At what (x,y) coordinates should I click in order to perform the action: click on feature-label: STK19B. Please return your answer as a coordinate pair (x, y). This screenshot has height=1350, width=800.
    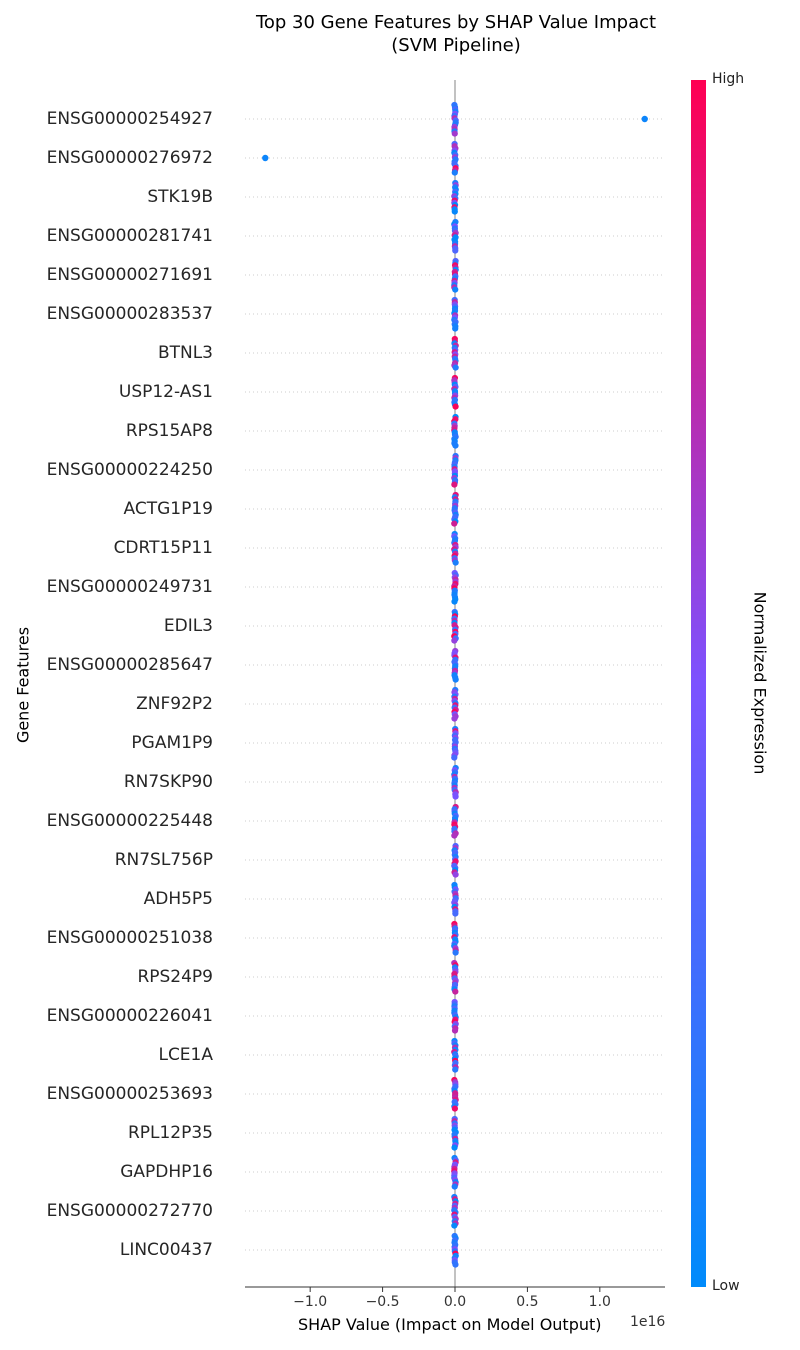
    Looking at the image, I should click on (180, 197).